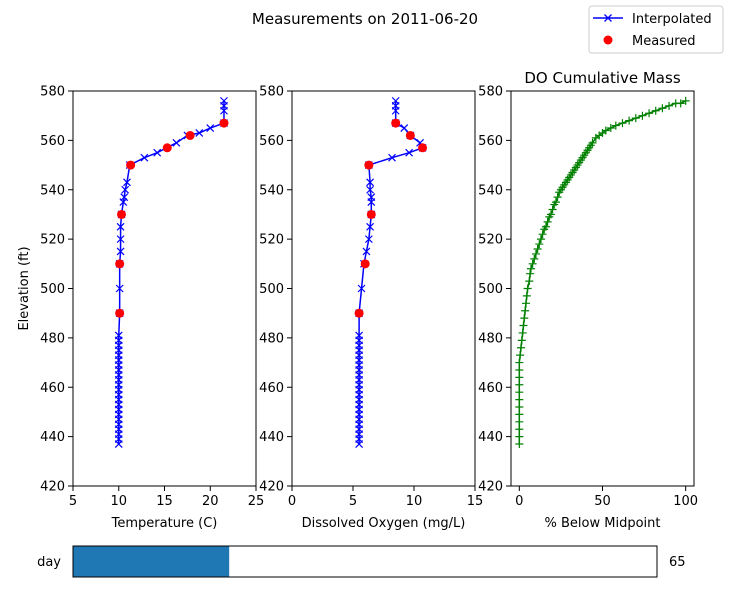 The width and height of the screenshot is (730, 608). Describe the element at coordinates (256, 501) in the screenshot. I see `panel-0-x-tick-label: 25` at that location.